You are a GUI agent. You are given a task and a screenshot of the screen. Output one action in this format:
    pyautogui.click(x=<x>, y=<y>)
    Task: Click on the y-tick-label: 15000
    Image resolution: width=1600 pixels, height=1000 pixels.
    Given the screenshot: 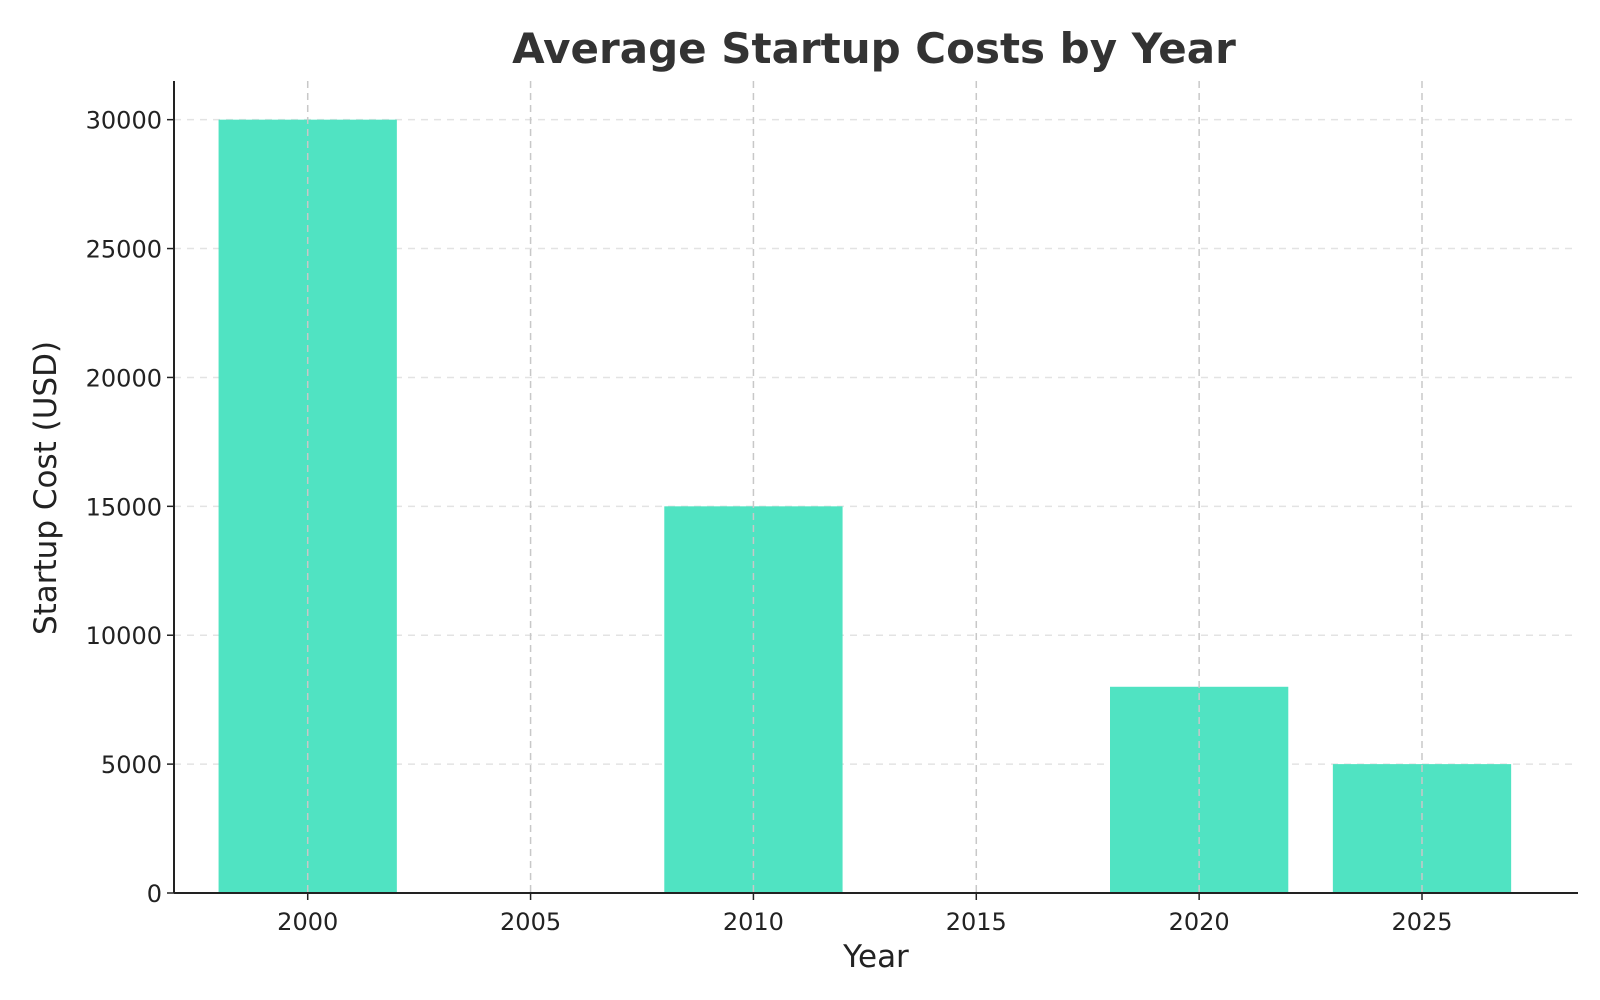 What is the action you would take?
    pyautogui.click(x=124, y=507)
    